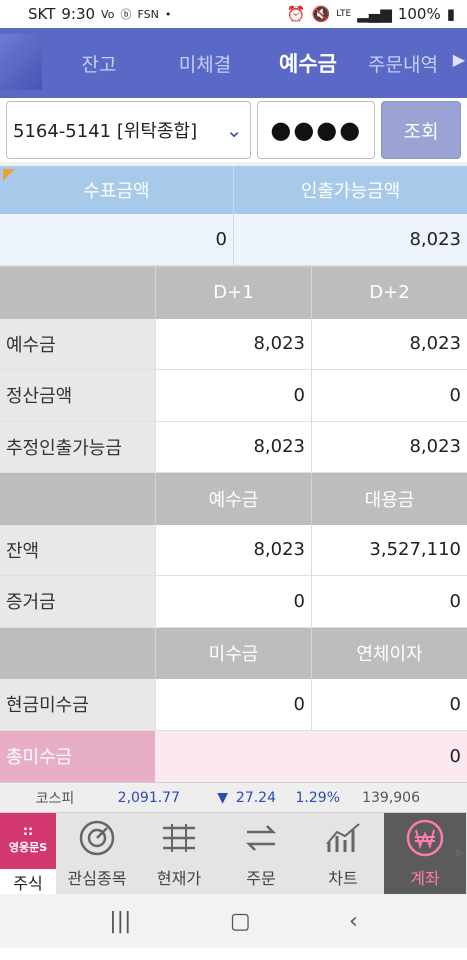  I want to click on nav-current-price: 현재가, so click(179, 853).